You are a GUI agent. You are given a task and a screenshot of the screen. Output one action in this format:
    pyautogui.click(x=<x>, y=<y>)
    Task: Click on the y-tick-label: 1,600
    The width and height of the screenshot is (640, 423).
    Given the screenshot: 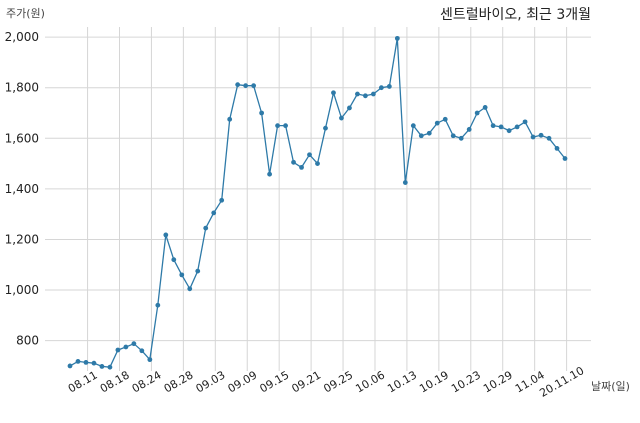 What is the action you would take?
    pyautogui.click(x=22, y=138)
    